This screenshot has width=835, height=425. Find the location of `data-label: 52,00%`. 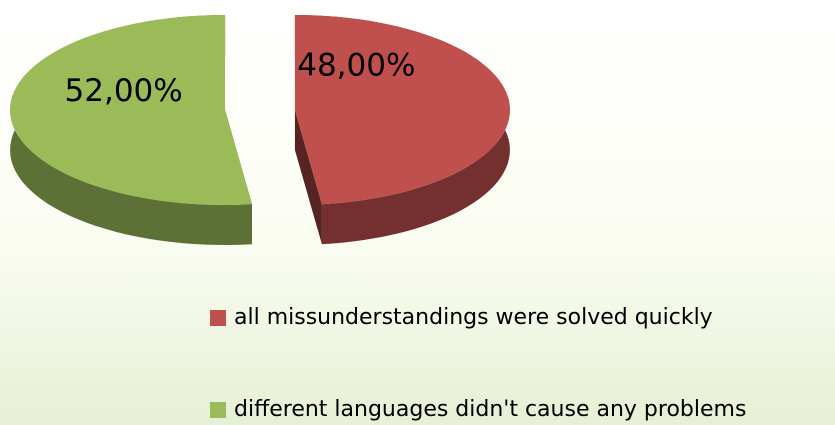

data-label: 52,00% is located at coordinates (124, 91).